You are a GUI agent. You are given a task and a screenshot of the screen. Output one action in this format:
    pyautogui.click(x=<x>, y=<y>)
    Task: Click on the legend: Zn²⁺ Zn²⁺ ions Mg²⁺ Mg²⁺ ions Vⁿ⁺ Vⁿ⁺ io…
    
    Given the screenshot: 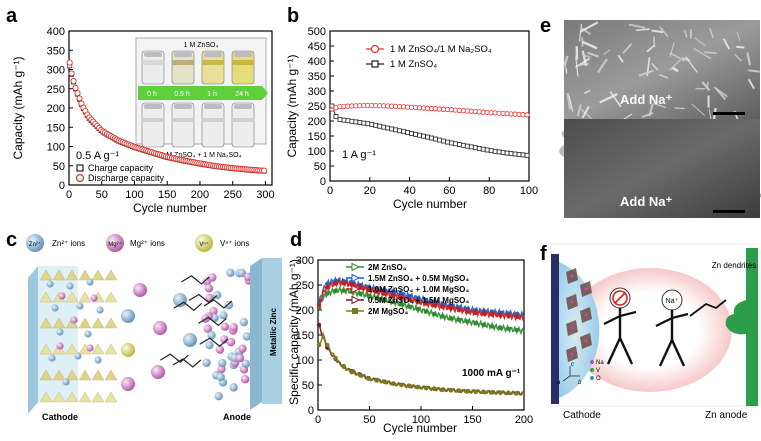 What is the action you would take?
    pyautogui.click(x=137, y=243)
    